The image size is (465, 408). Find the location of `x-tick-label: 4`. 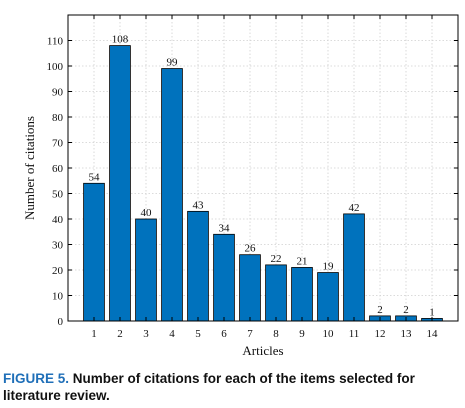

x-tick-label: 4 is located at coordinates (172, 334).